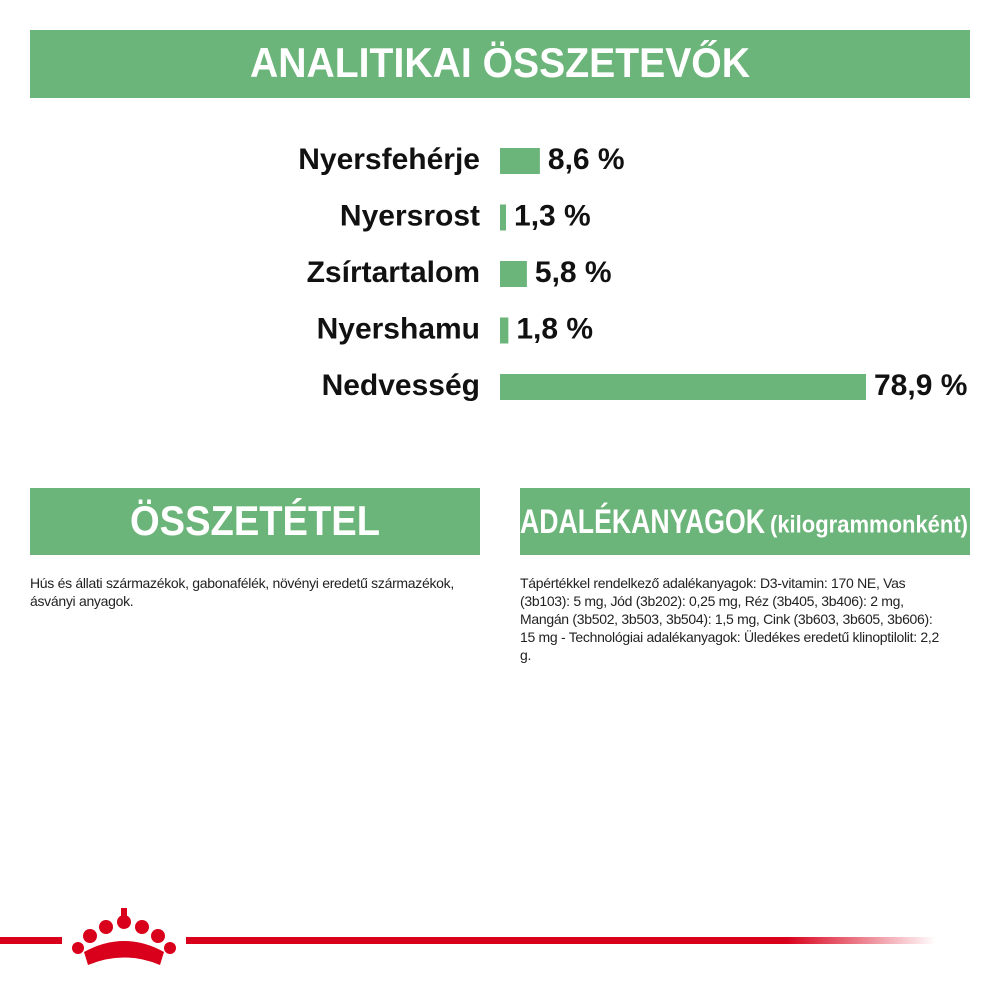 This screenshot has width=1000, height=1000. I want to click on additives-subtitle: (kilogrammonként), so click(869, 524).